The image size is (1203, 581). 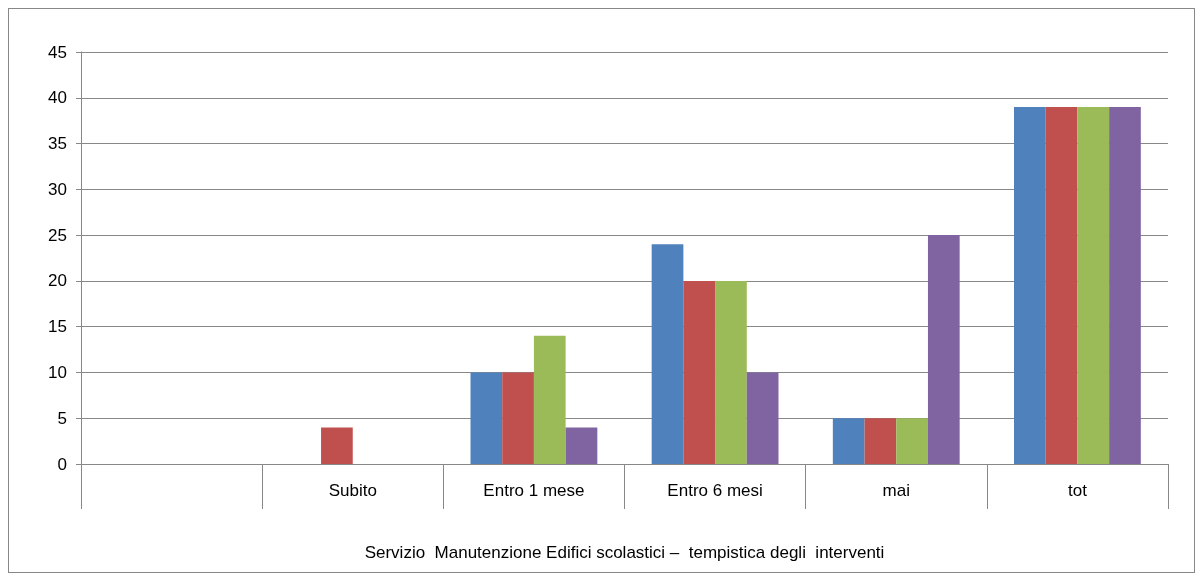 I want to click on y-tick-label: 25, so click(x=57, y=235).